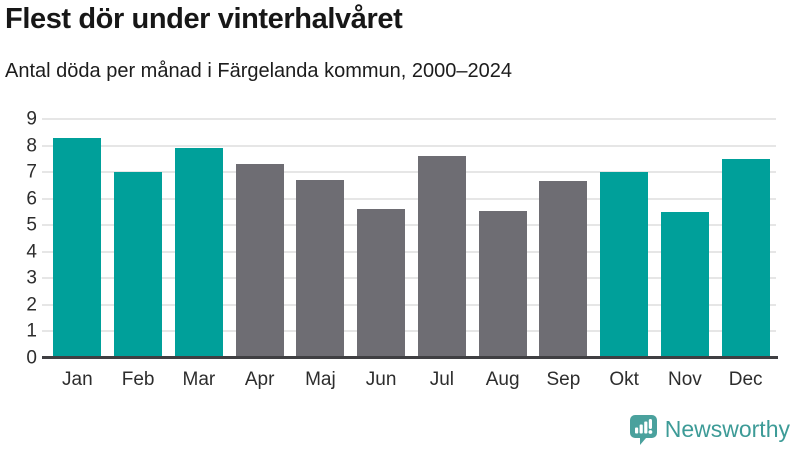 Image resolution: width=800 pixels, height=450 pixels. I want to click on bar-feb, so click(138, 265).